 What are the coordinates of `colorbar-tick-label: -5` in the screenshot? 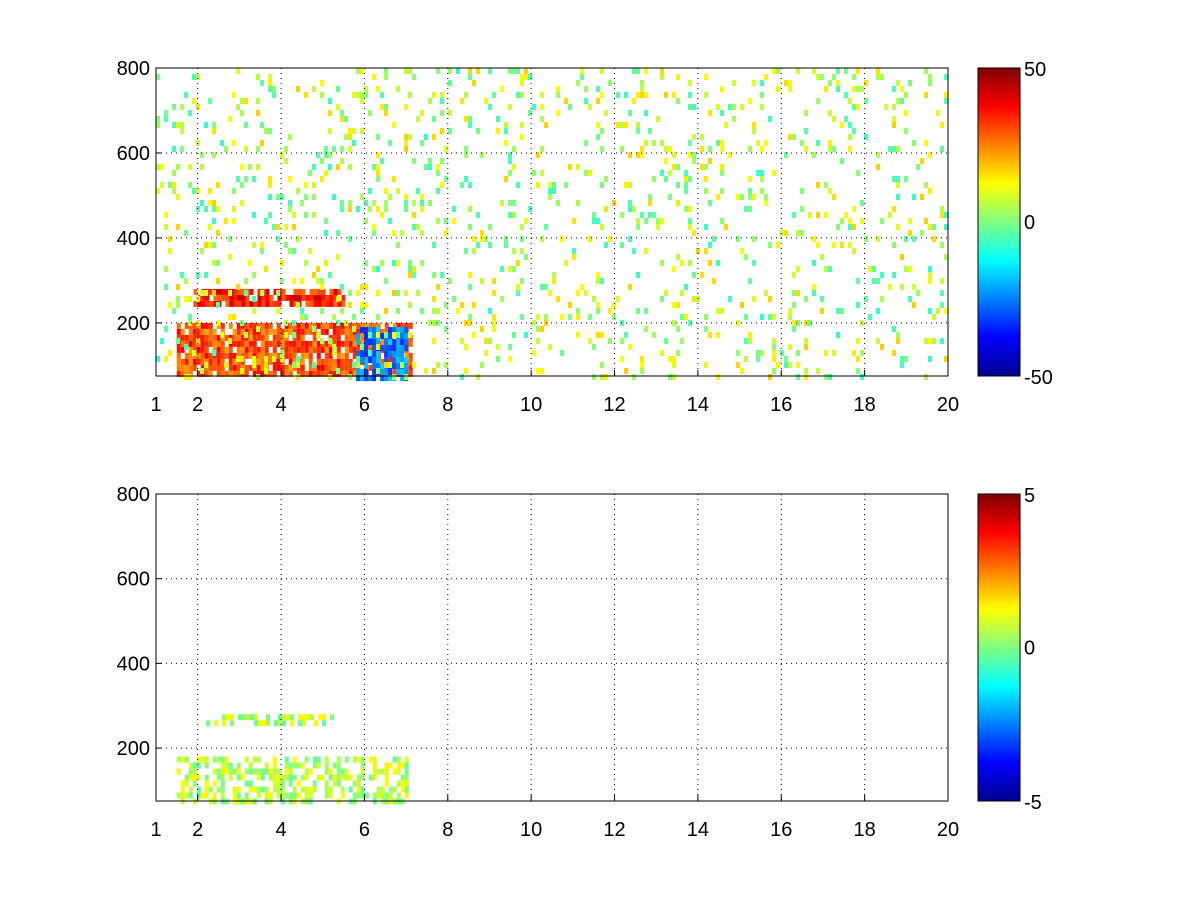 It's located at (1033, 803).